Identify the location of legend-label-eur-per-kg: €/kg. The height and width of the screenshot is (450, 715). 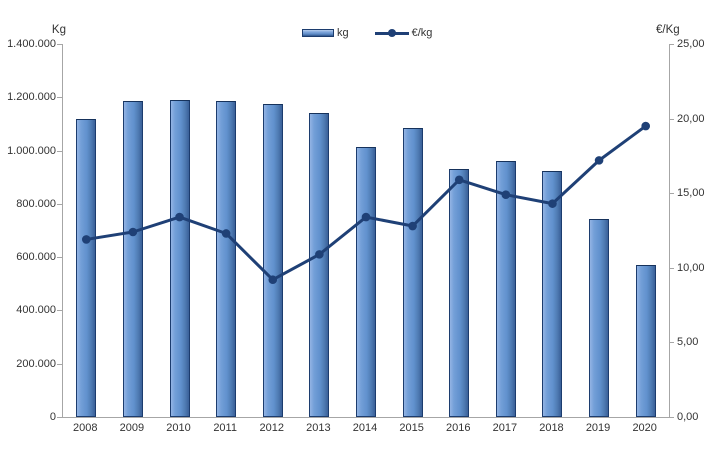
(422, 33).